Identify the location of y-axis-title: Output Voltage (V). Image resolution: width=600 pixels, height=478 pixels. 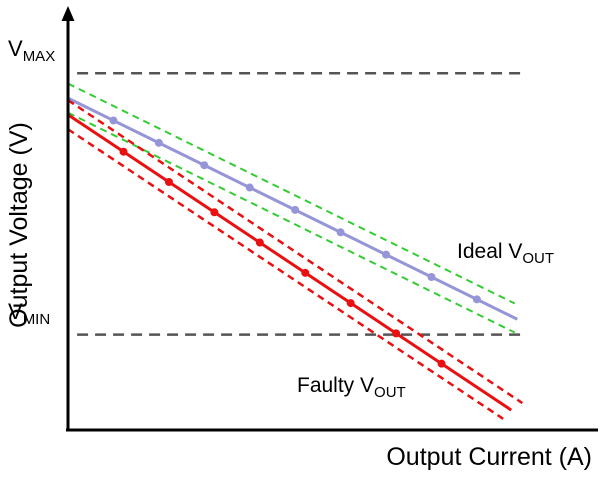
(19, 225).